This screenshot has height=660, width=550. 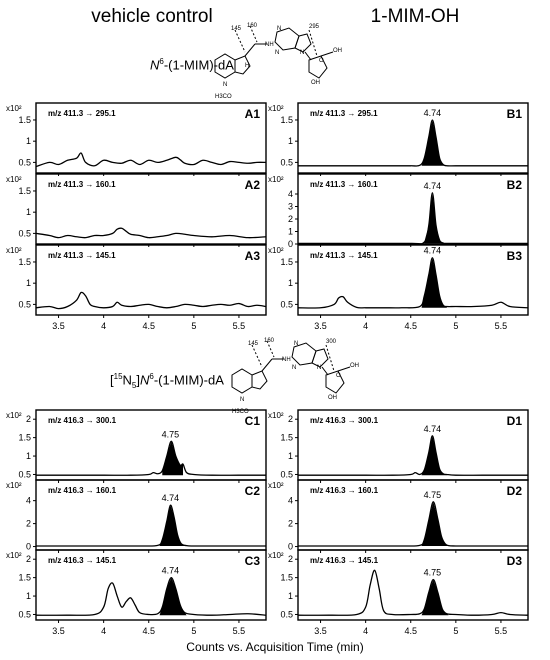 What do you see at coordinates (331, 342) in the screenshot?
I see `struct-label: 300` at bounding box center [331, 342].